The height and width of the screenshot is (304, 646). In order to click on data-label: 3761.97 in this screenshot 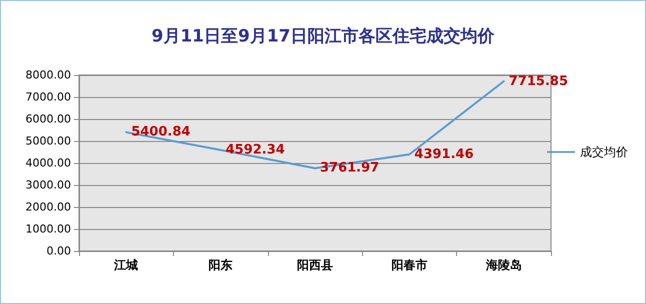, I will do `click(350, 168)`.